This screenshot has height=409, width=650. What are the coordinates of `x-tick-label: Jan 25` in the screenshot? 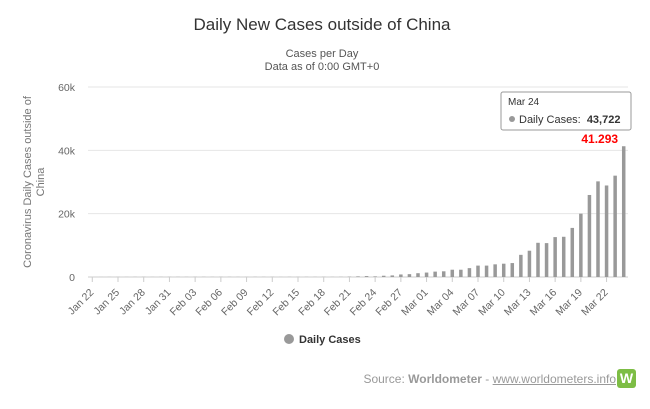 It's located at (106, 302).